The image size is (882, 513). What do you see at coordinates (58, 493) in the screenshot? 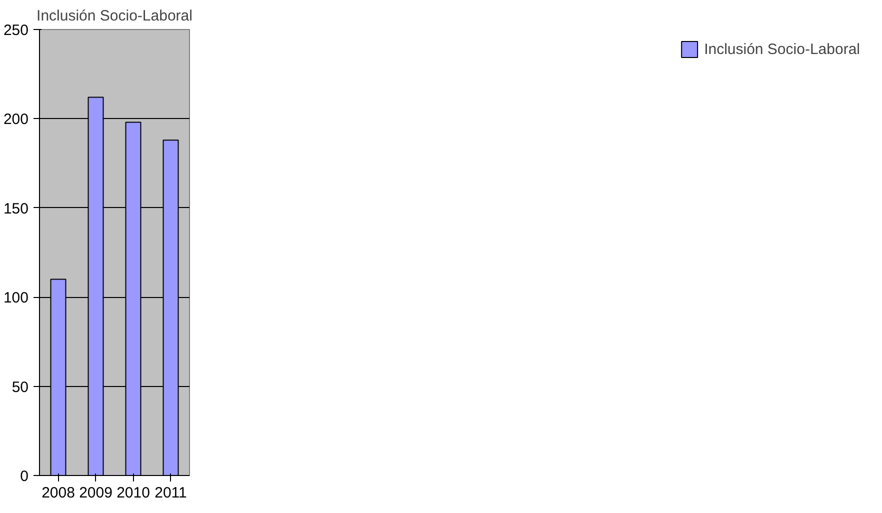
I see `x-tick-label: 2008` at bounding box center [58, 493].